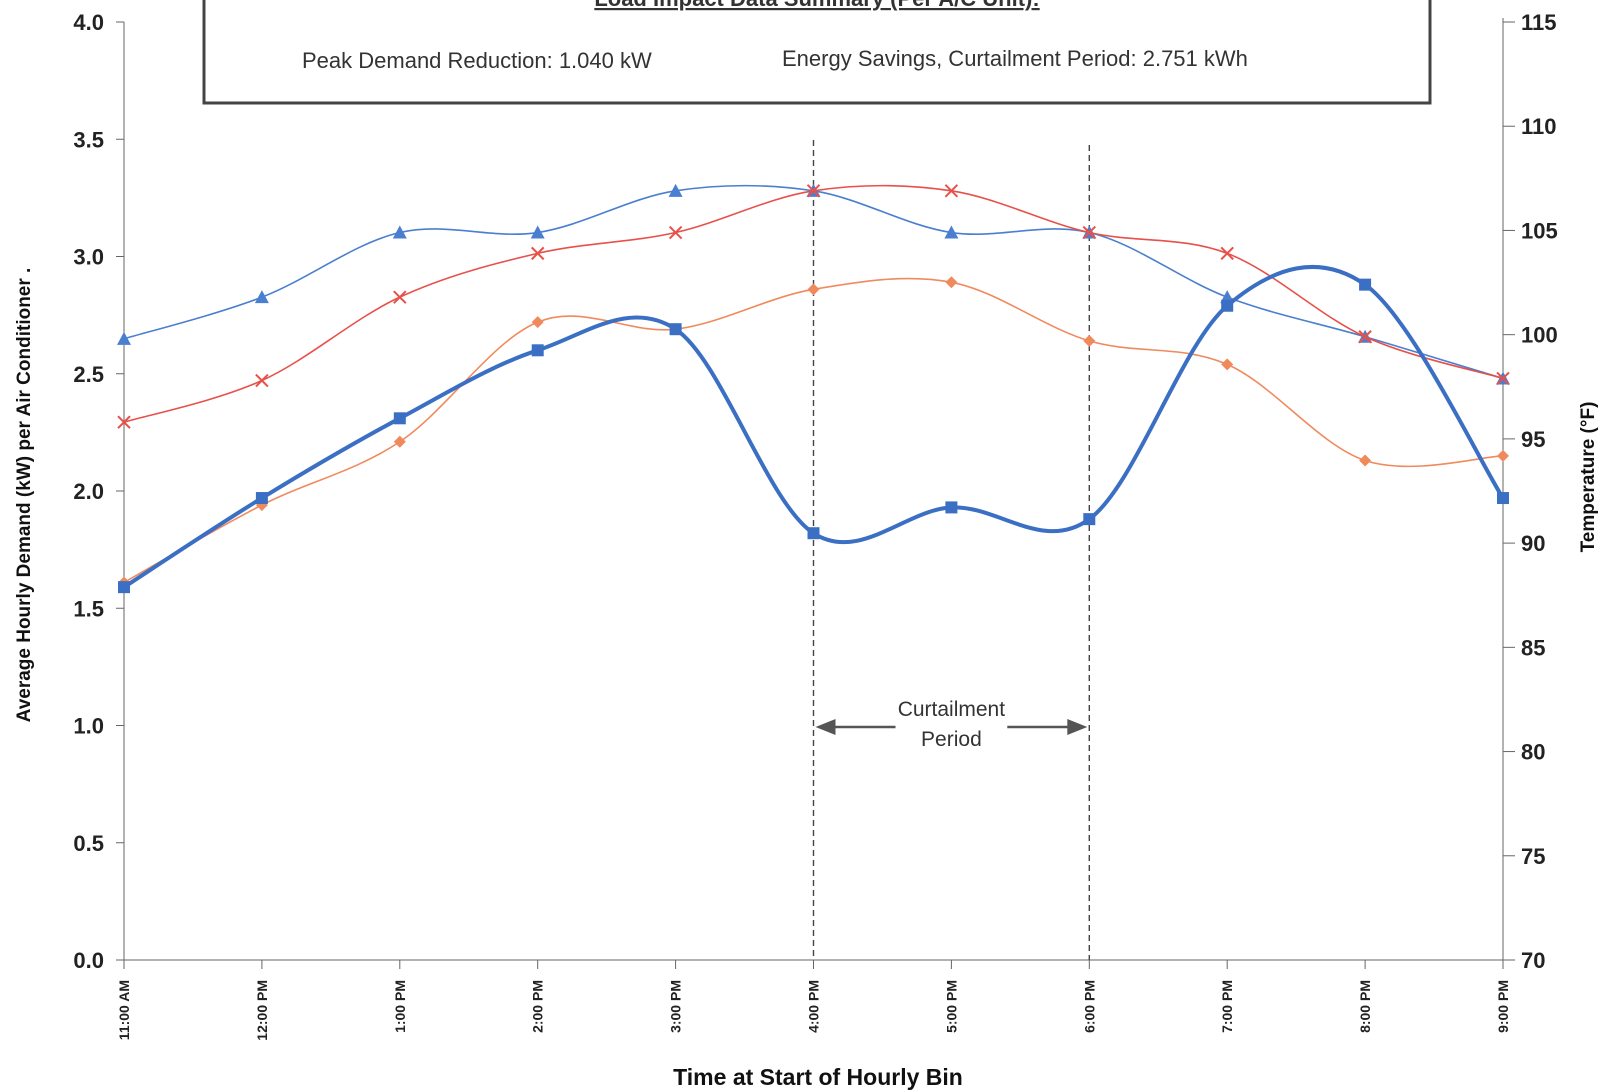  What do you see at coordinates (1533, 543) in the screenshot?
I see `y2-tick-label: 90` at bounding box center [1533, 543].